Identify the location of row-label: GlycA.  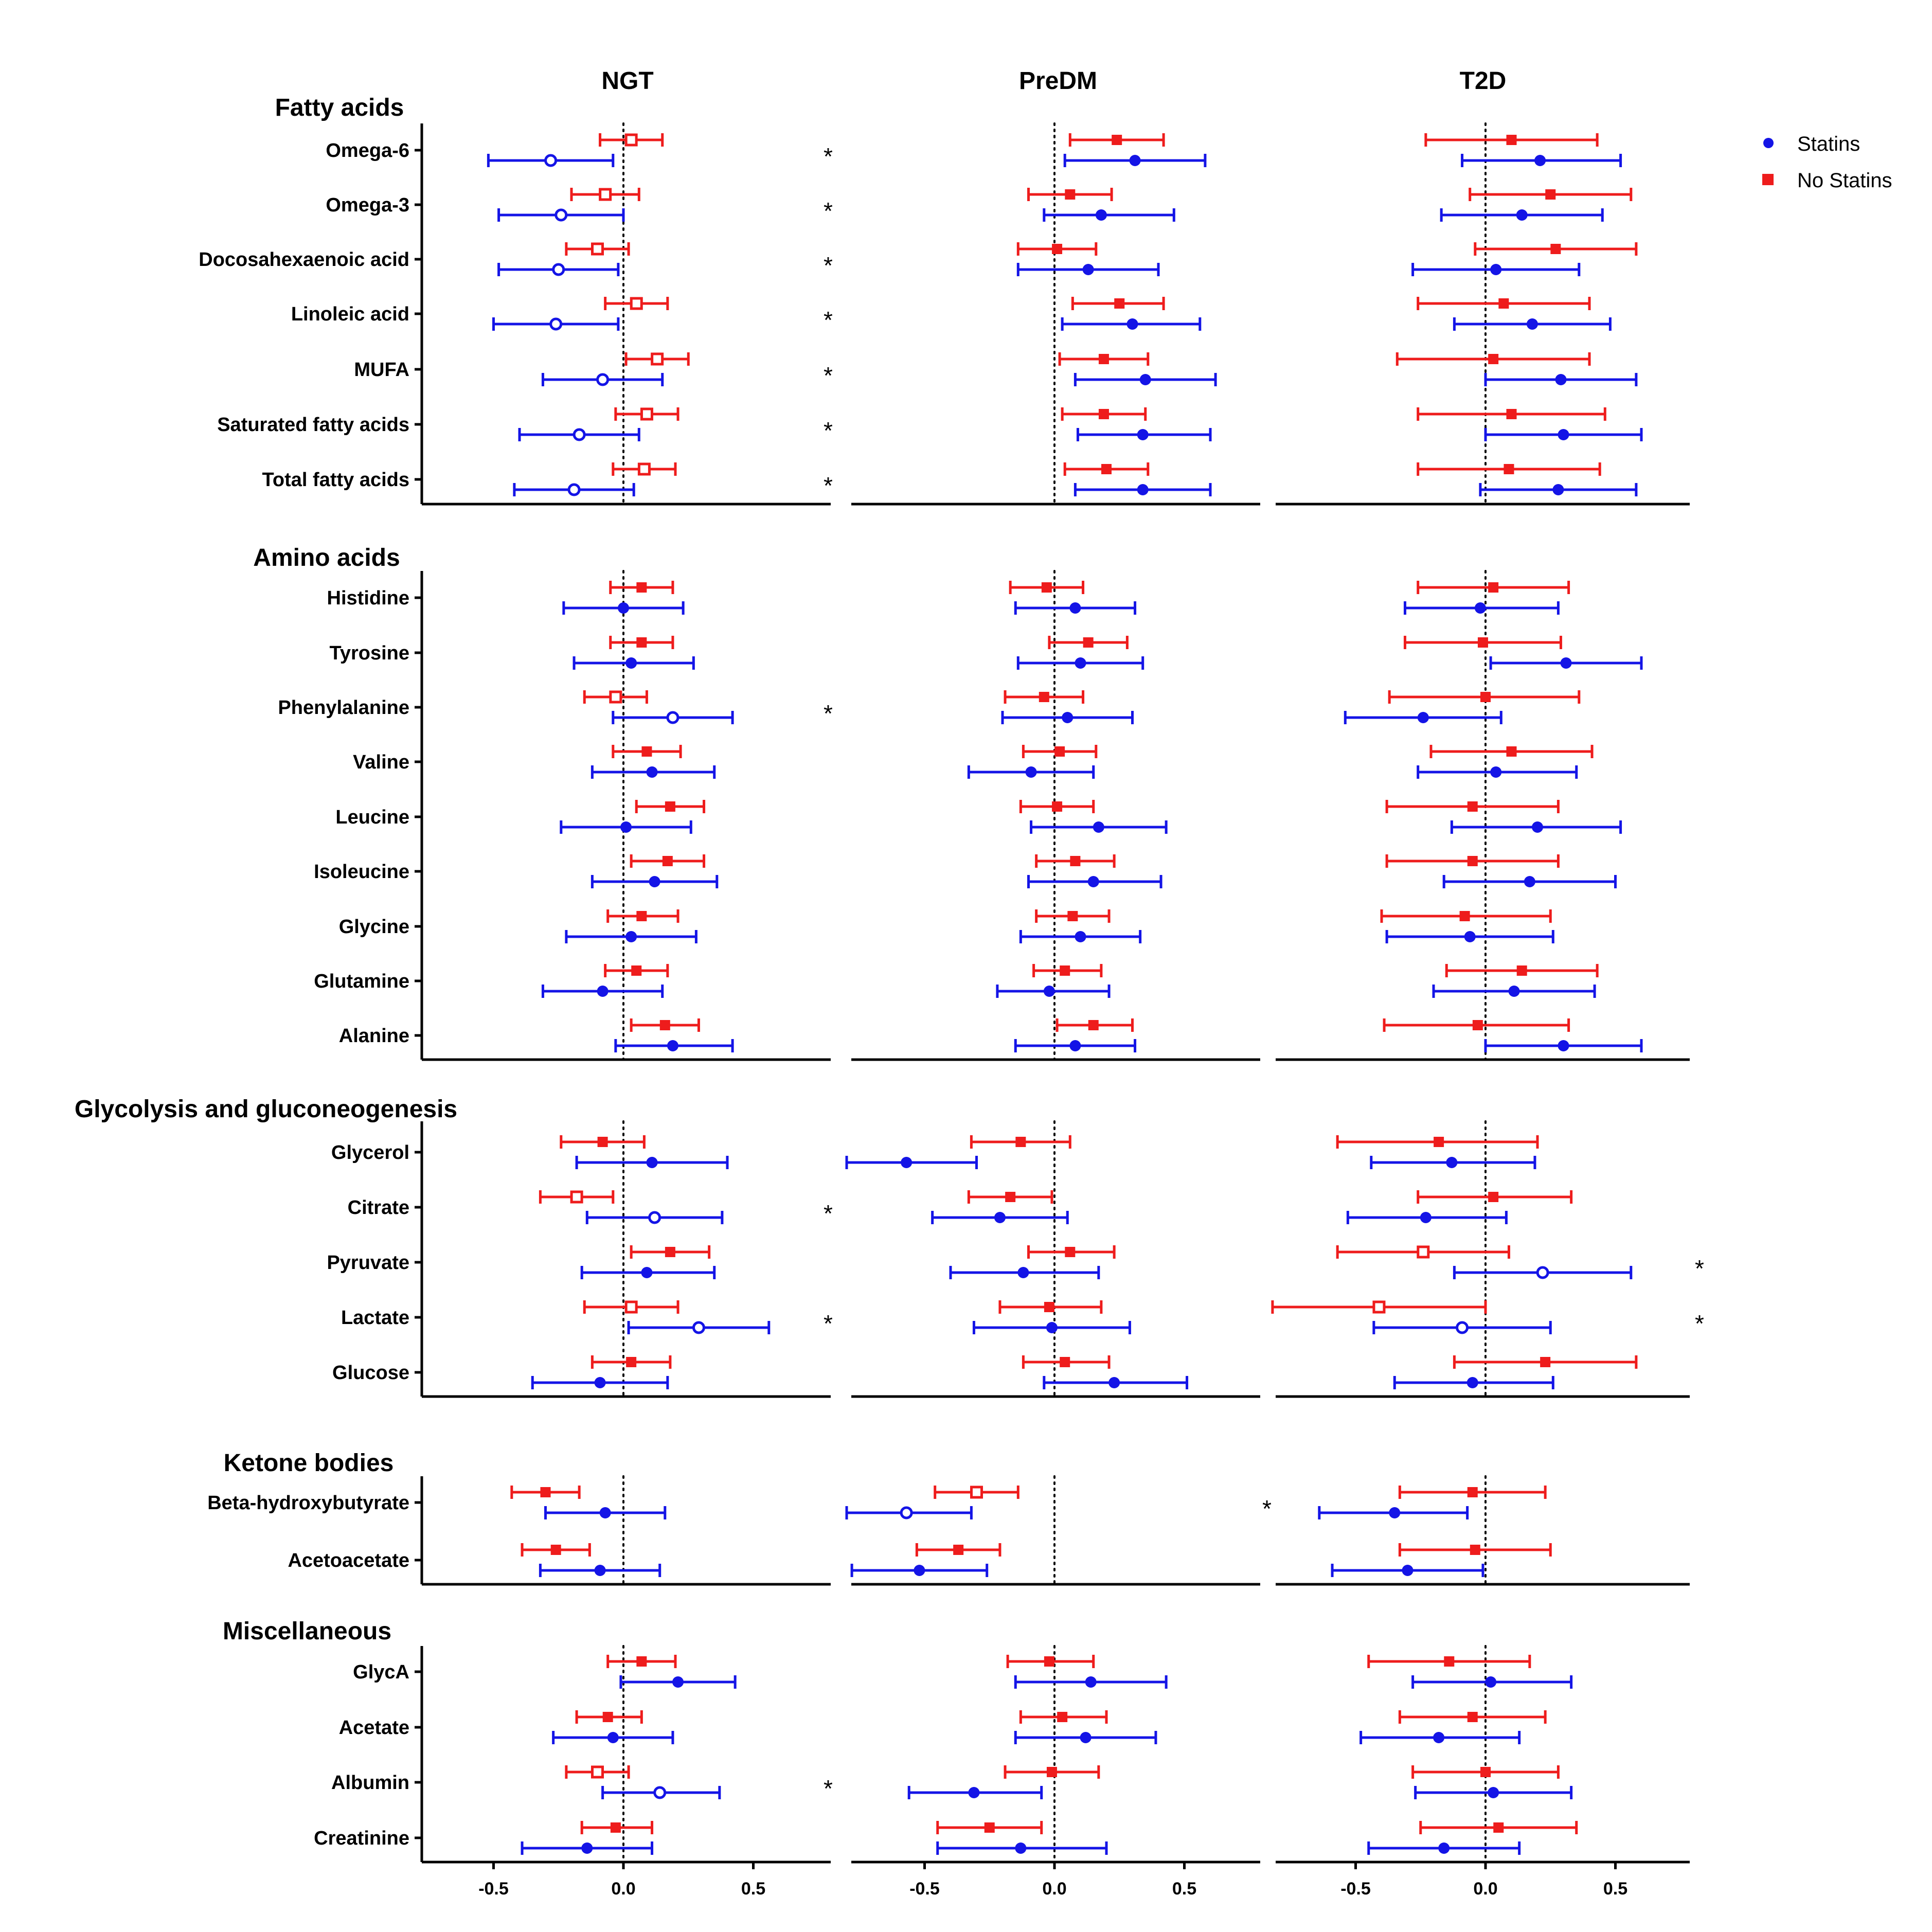
(381, 1672).